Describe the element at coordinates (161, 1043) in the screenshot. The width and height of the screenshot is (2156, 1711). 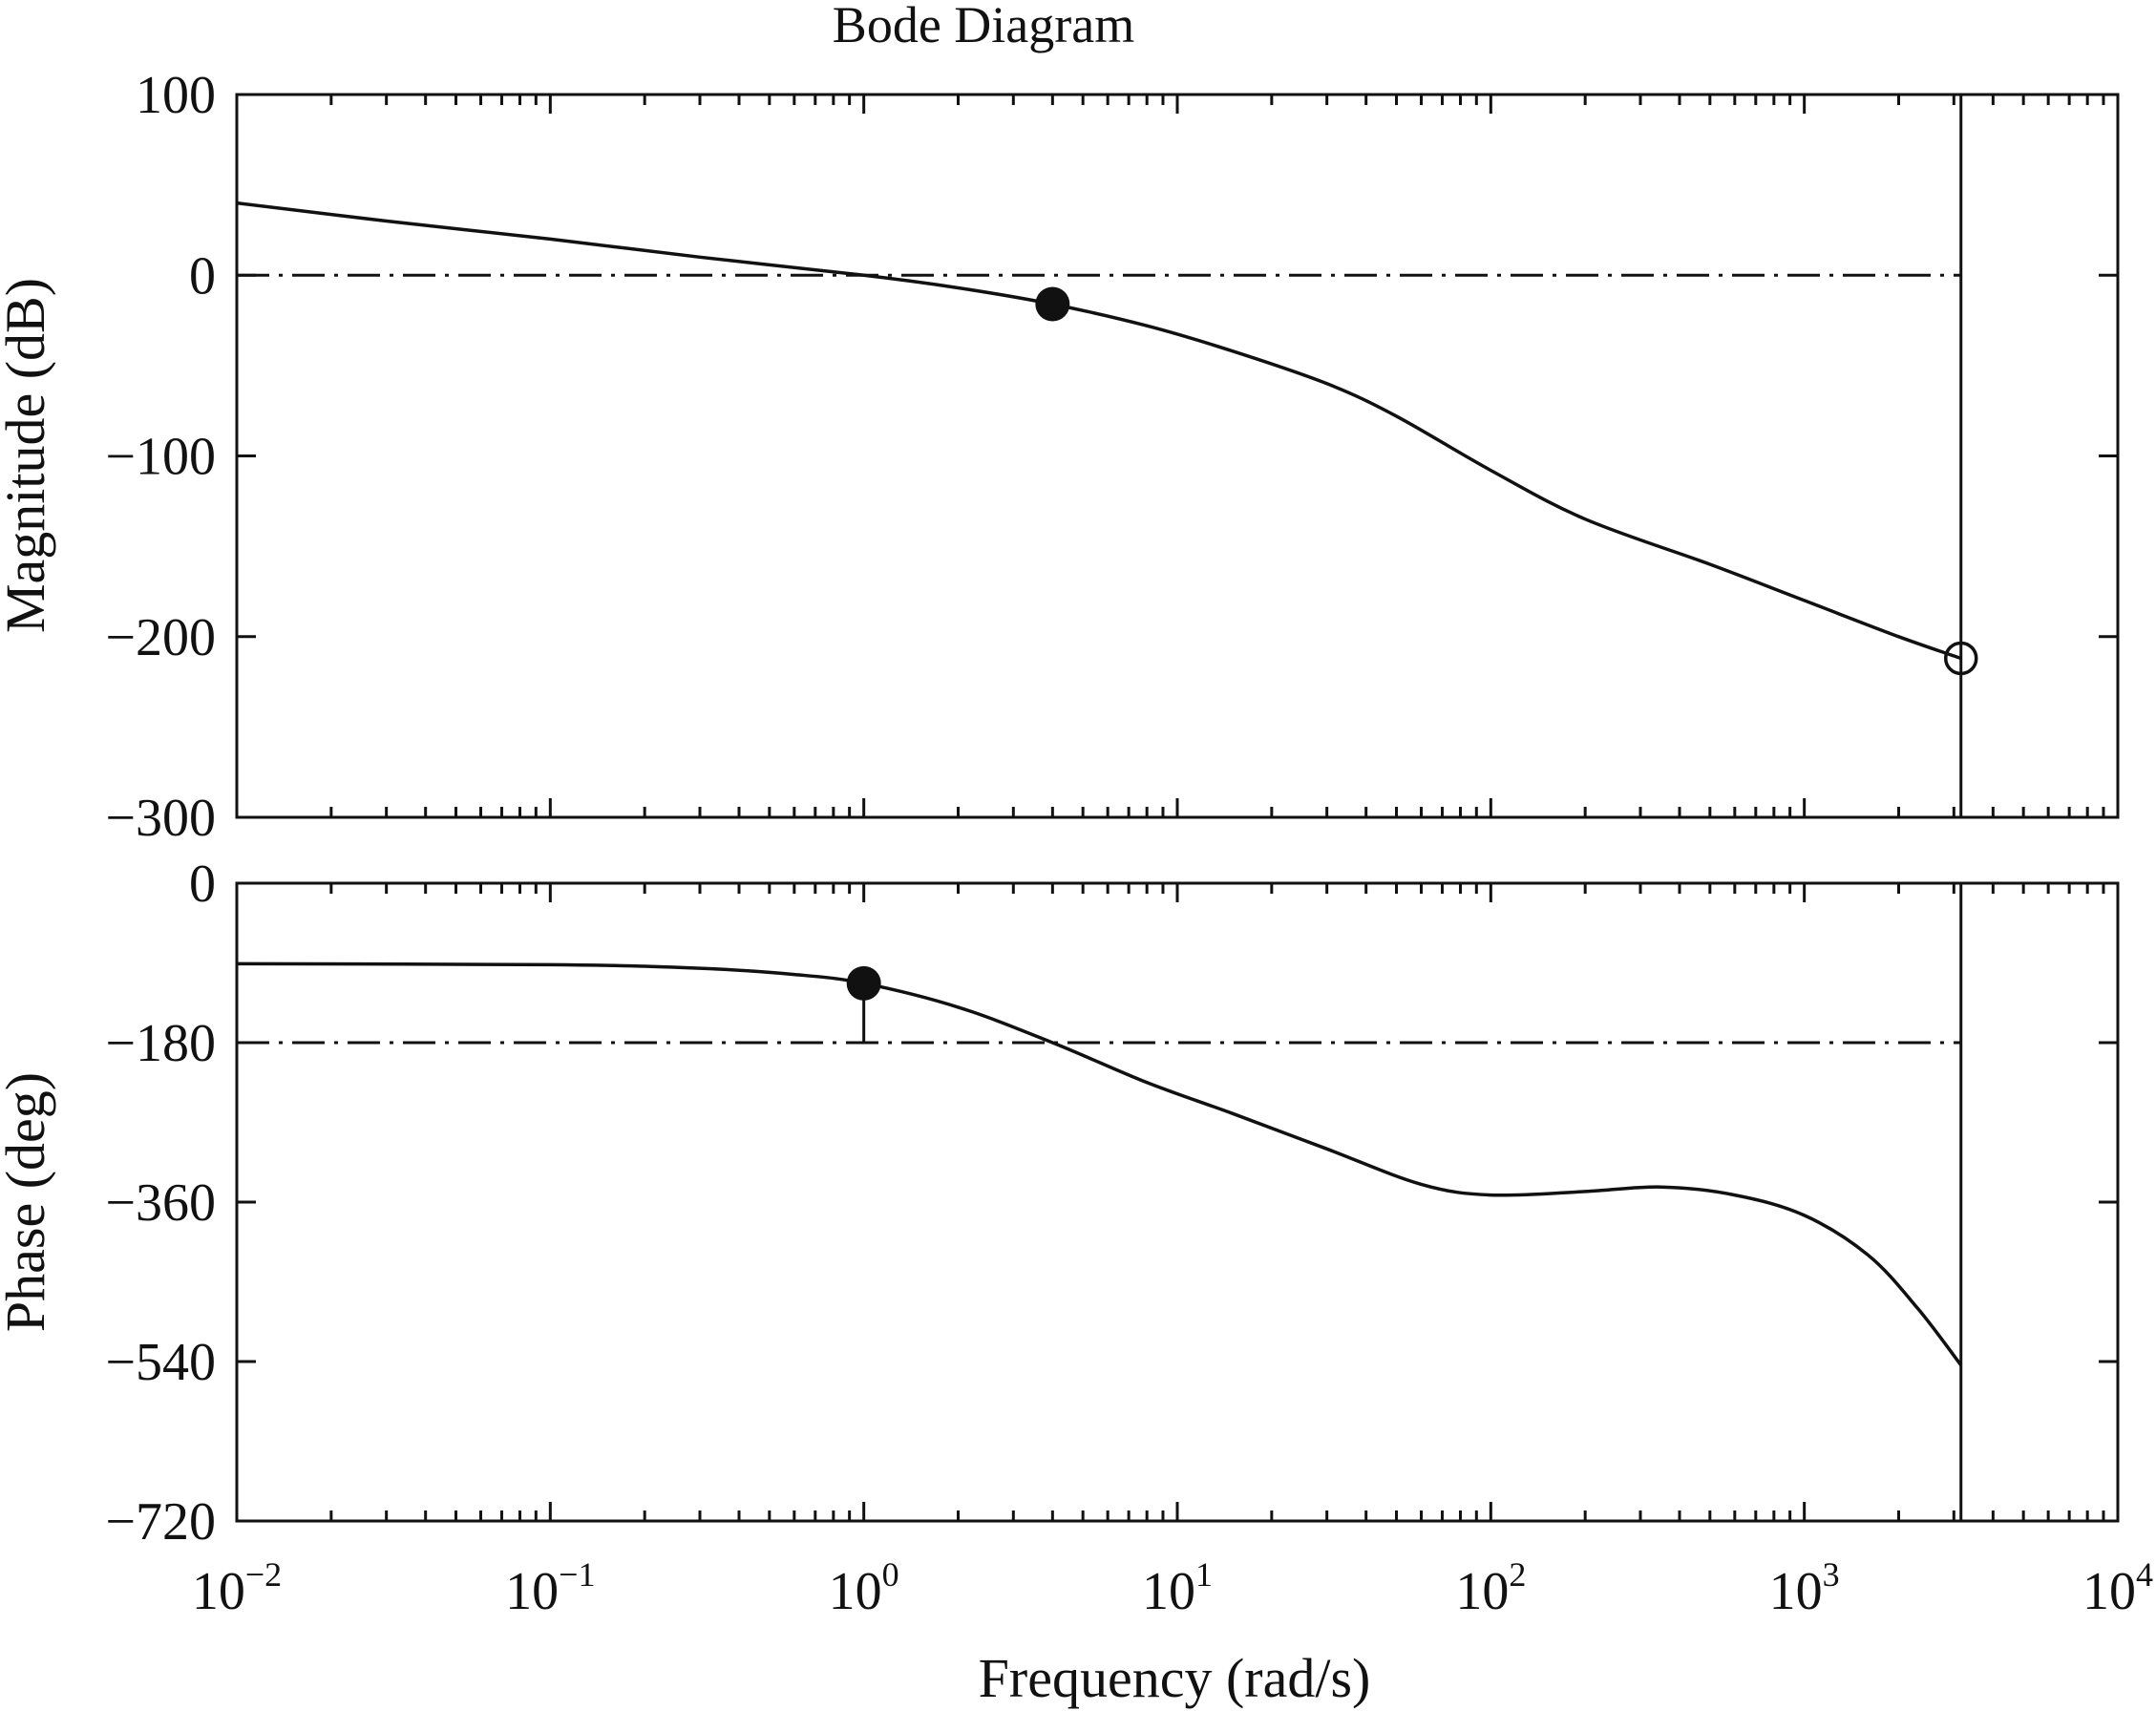
I see `y-tick-label: −180` at that location.